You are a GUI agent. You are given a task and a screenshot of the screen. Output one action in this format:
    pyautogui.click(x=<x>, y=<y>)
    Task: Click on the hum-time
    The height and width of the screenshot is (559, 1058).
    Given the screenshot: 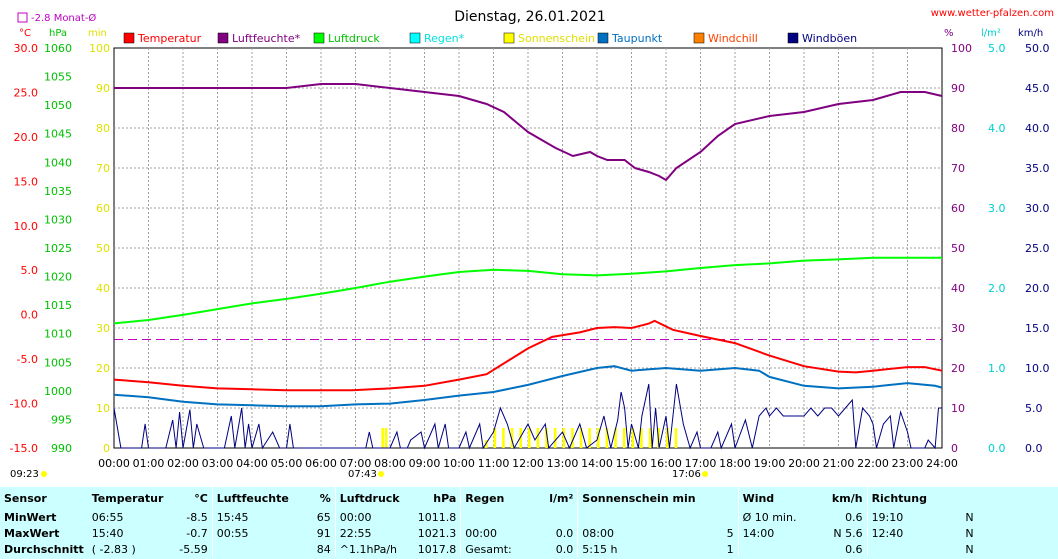 What is the action you would take?
    pyautogui.click(x=257, y=549)
    